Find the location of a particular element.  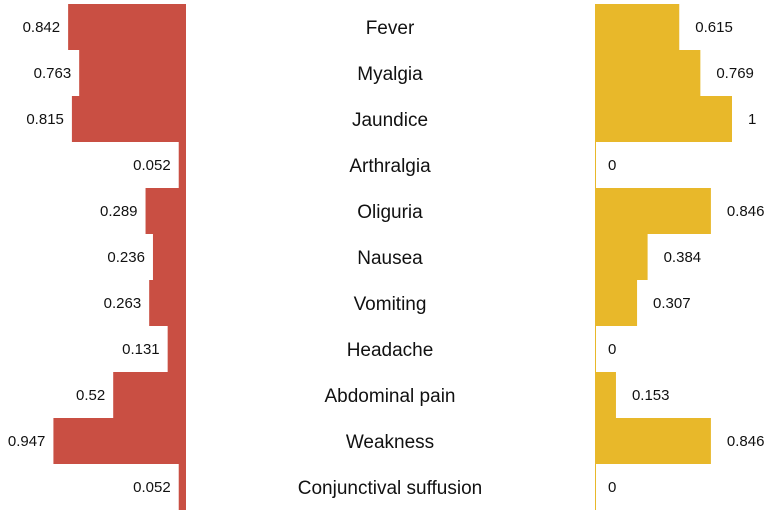

category-label: Oliguria is located at coordinates (390, 212).